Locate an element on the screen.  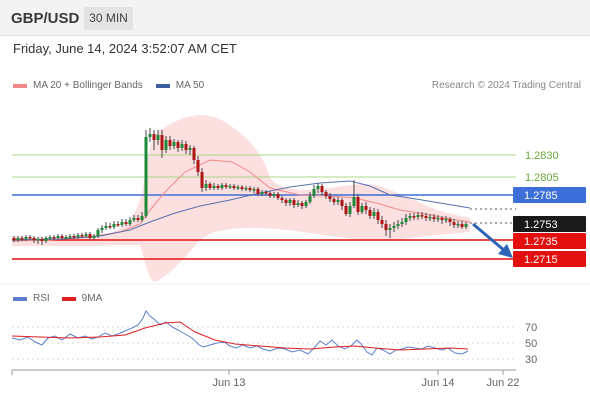
price-badge-1-2753: 1.2753 is located at coordinates (549, 224).